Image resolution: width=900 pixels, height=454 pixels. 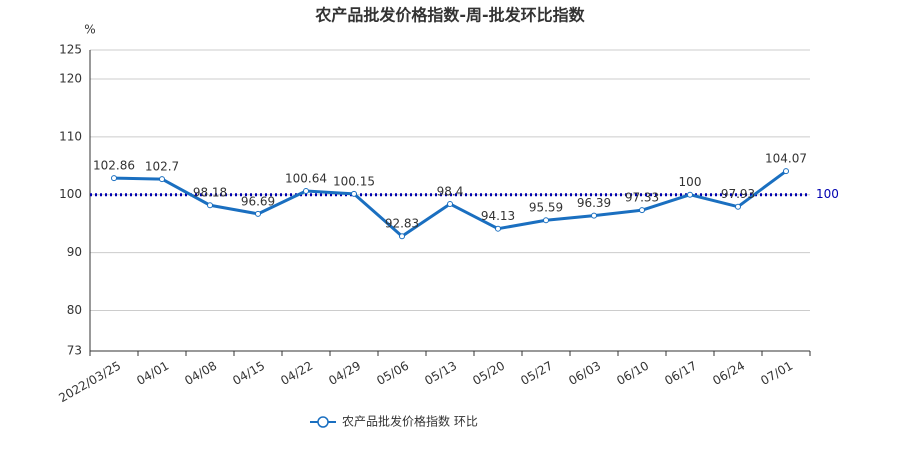 What do you see at coordinates (74, 351) in the screenshot?
I see `y-tick-label: 73` at bounding box center [74, 351].